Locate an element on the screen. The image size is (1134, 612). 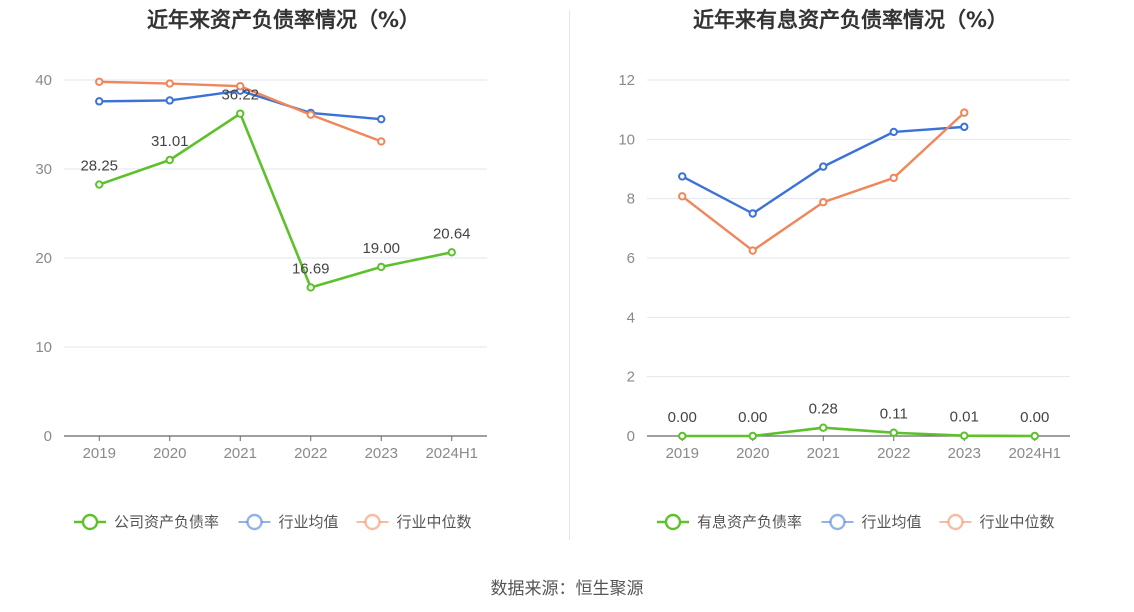
chart-title: 近年来资产负债率情况（%） is located at coordinates (283, 20).